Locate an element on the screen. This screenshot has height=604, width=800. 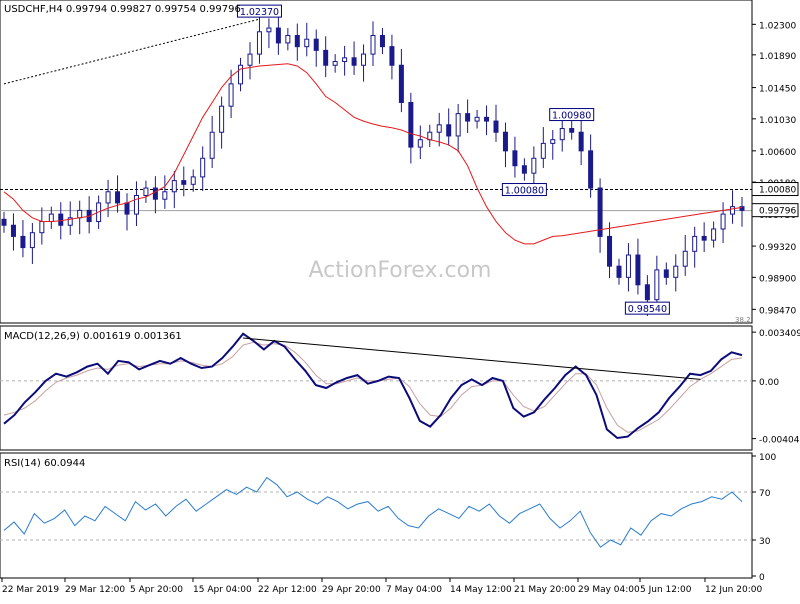
macd-signal-line is located at coordinates (373, 387).